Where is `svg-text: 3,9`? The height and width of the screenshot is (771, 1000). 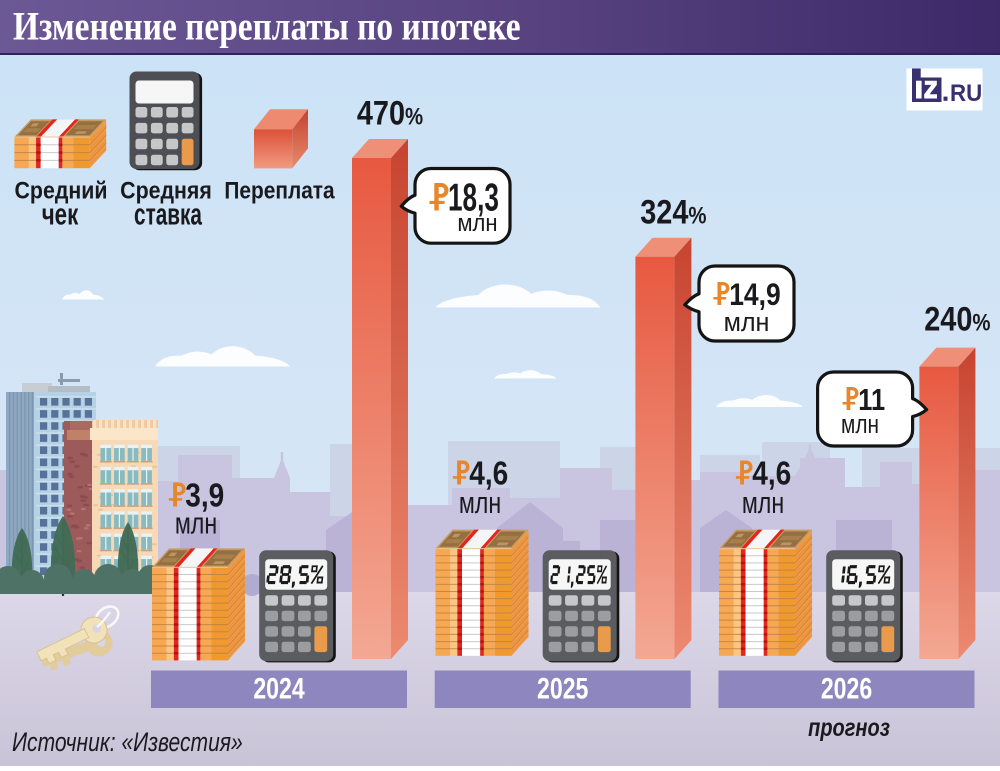
svg-text: 3,9 is located at coordinates (204, 495).